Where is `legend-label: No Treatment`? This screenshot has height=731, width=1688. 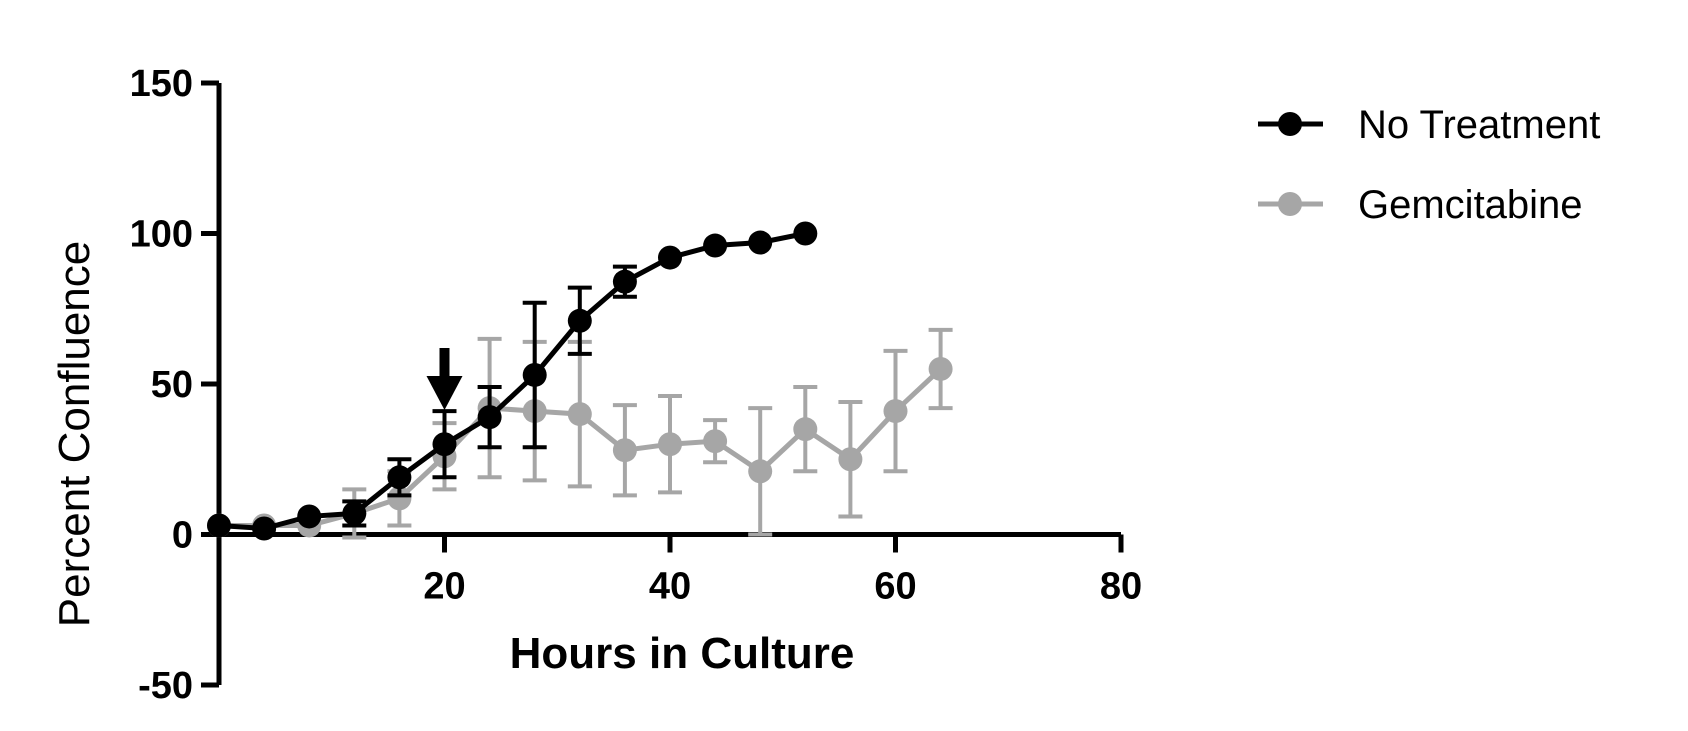
legend-label: No Treatment is located at coordinates (1479, 125).